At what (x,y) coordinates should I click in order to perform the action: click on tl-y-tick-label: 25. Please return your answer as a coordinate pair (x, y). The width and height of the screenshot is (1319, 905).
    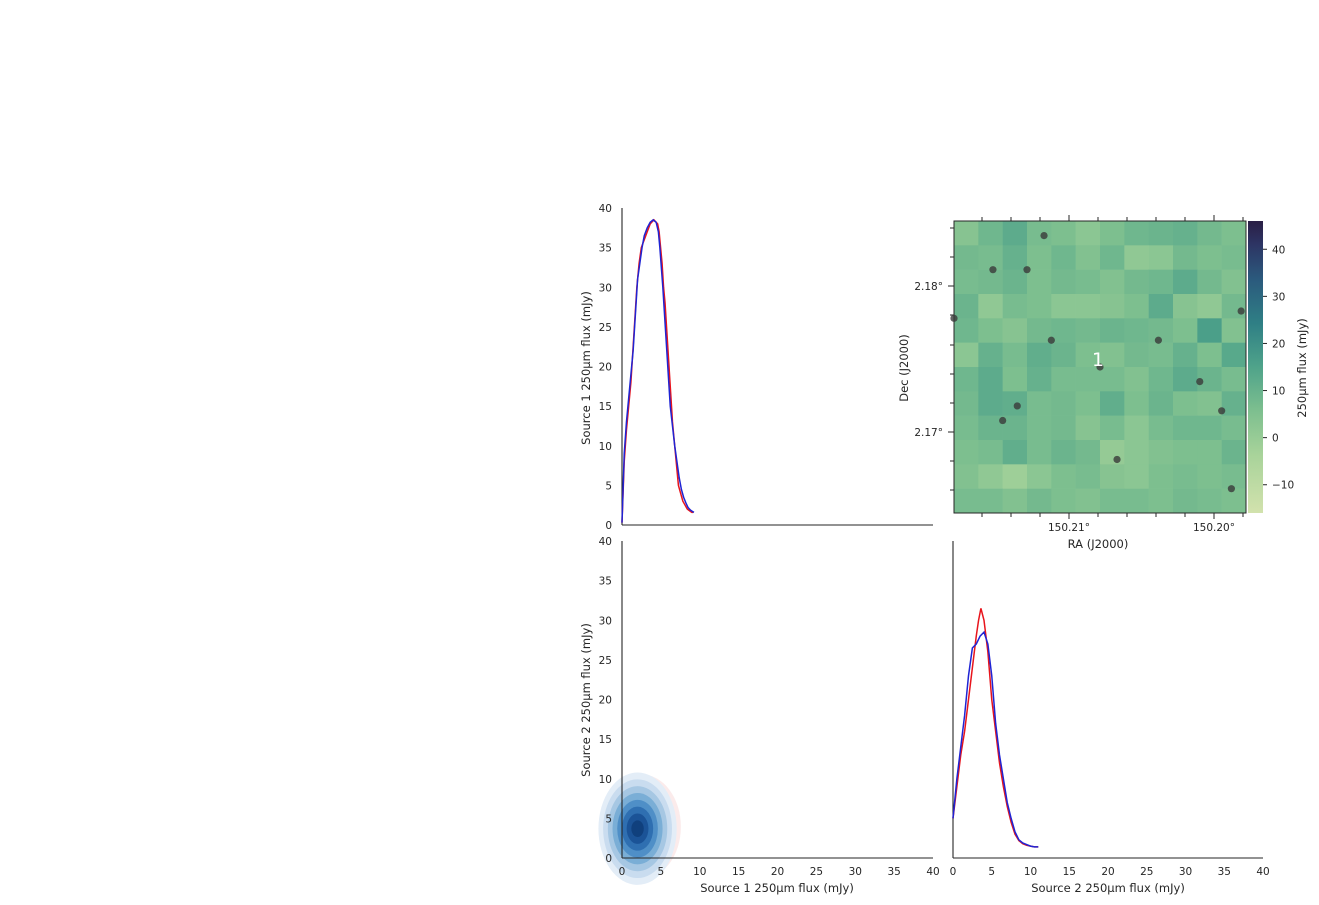
    Looking at the image, I should click on (605, 328).